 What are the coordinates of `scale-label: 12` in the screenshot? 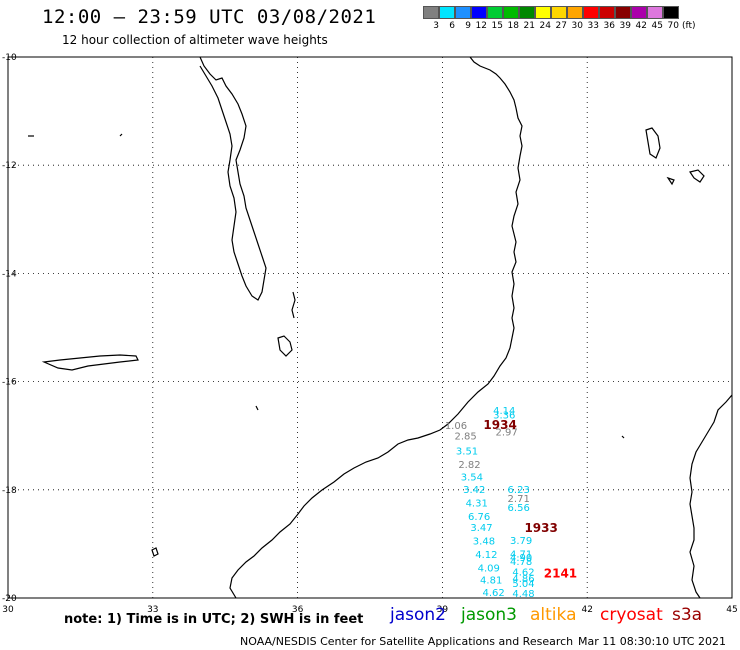 It's located at (481, 26).